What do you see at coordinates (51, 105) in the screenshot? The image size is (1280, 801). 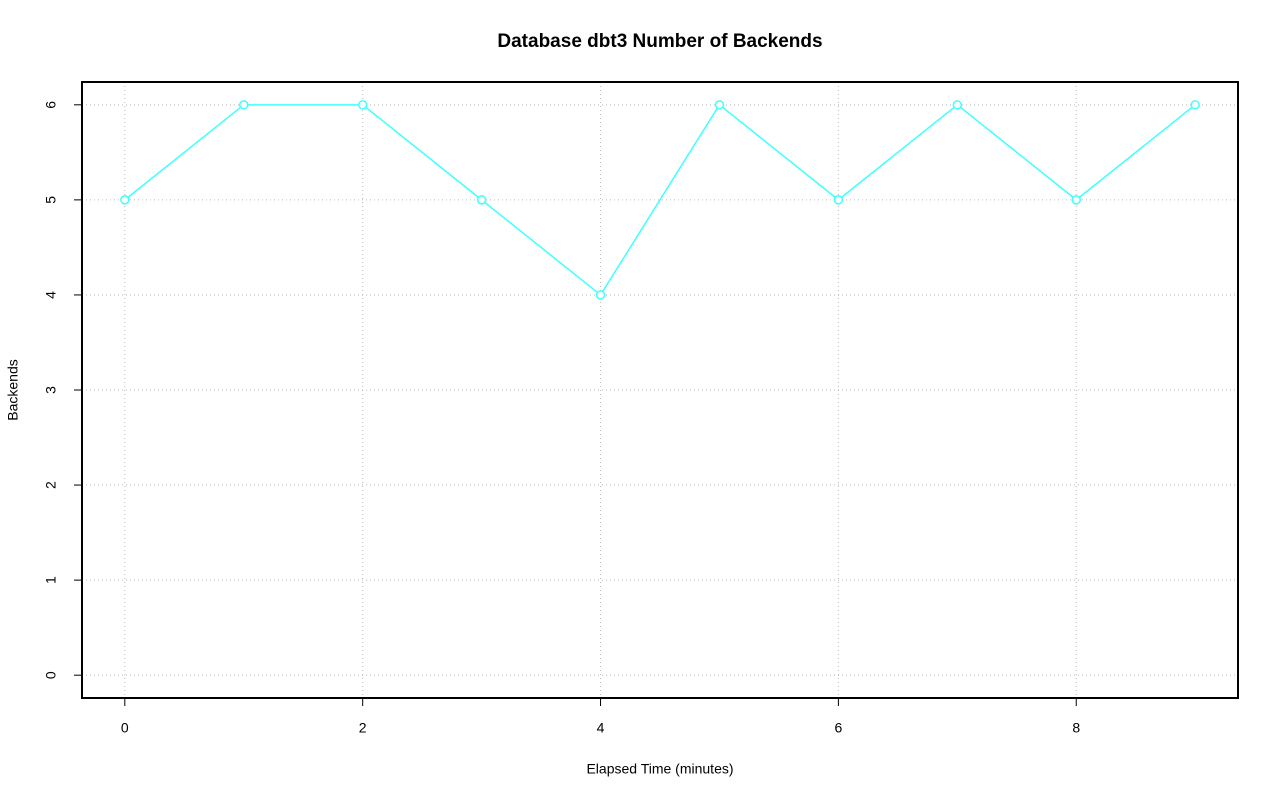 I see `y-tick-label: 6` at bounding box center [51, 105].